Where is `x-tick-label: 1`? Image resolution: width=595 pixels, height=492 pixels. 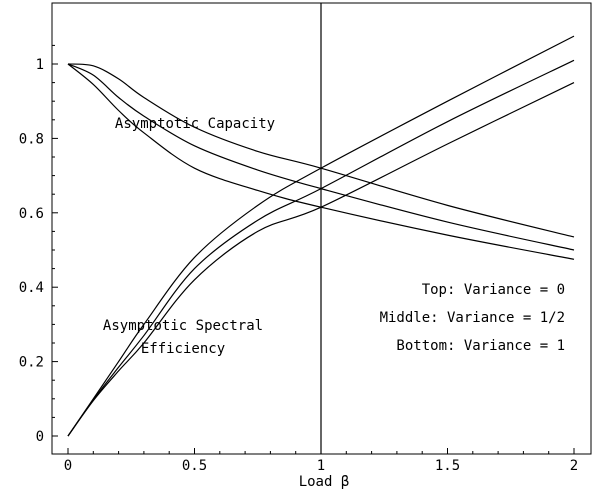
x-tick-label: 1 is located at coordinates (321, 466).